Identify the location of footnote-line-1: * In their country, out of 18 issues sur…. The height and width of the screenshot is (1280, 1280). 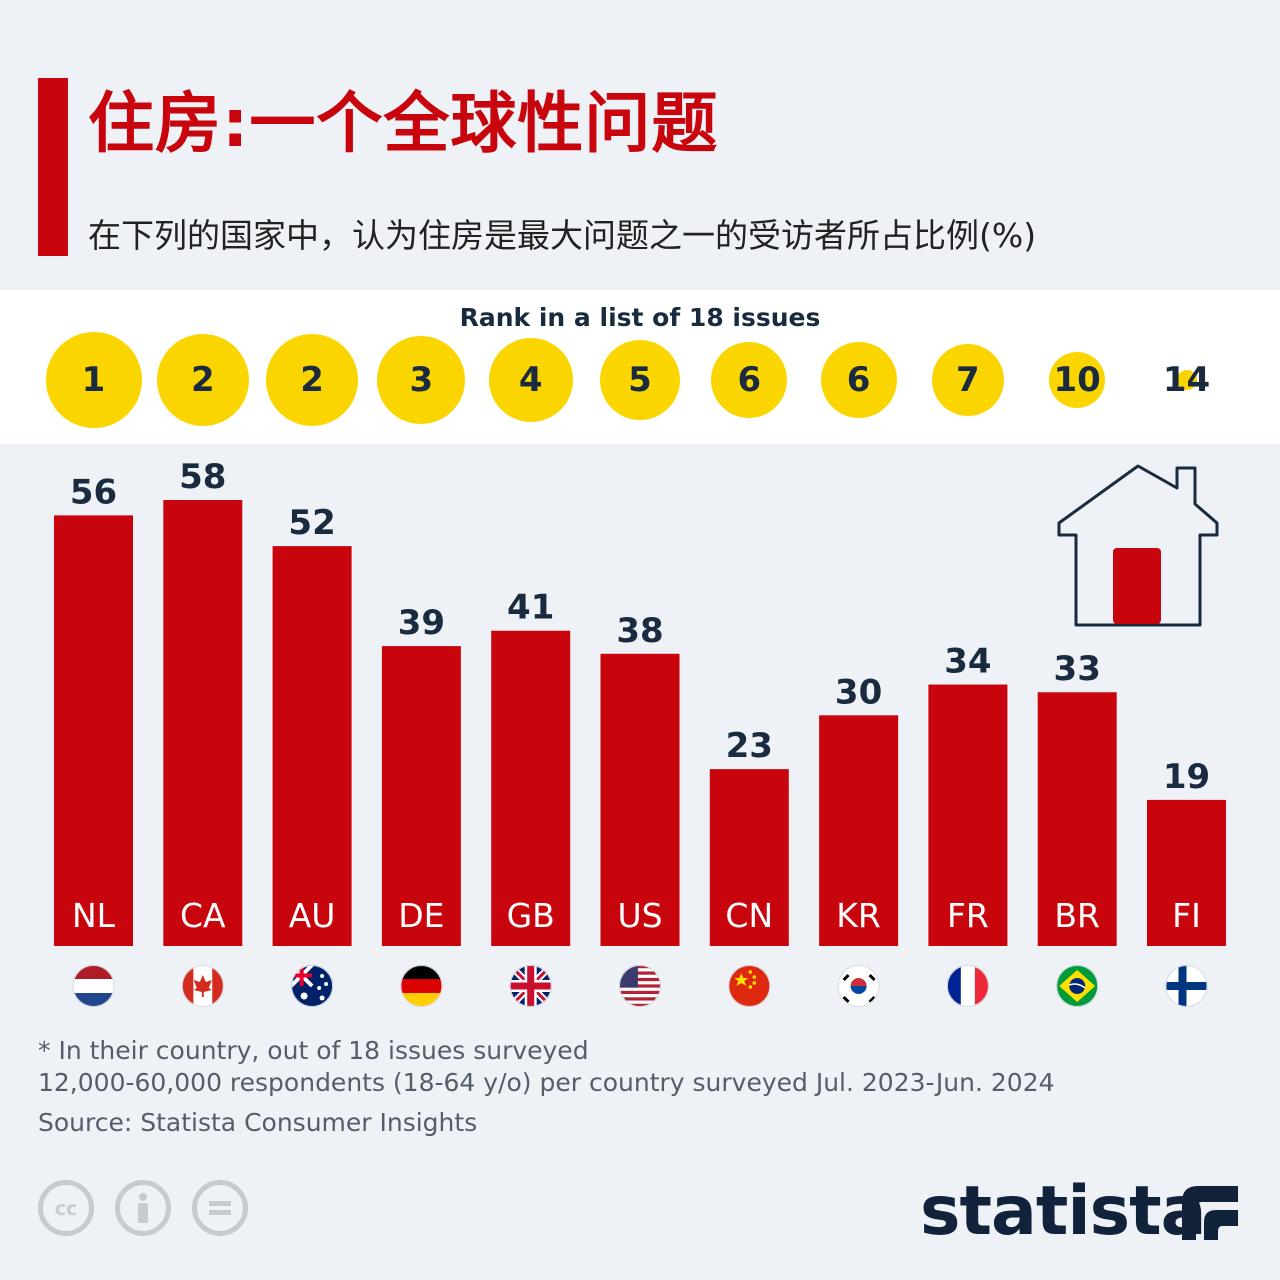
(313, 1050).